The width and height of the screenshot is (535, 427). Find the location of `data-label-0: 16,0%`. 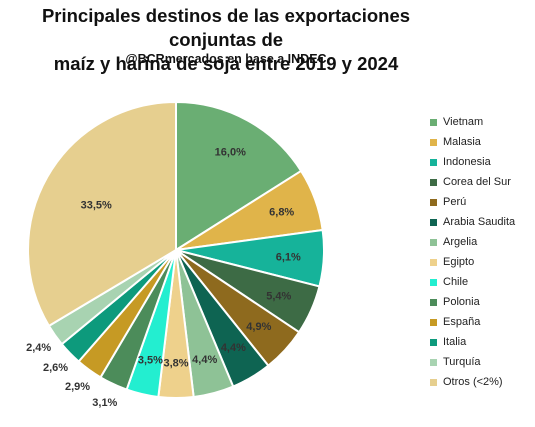

data-label-0: 16,0% is located at coordinates (230, 152).